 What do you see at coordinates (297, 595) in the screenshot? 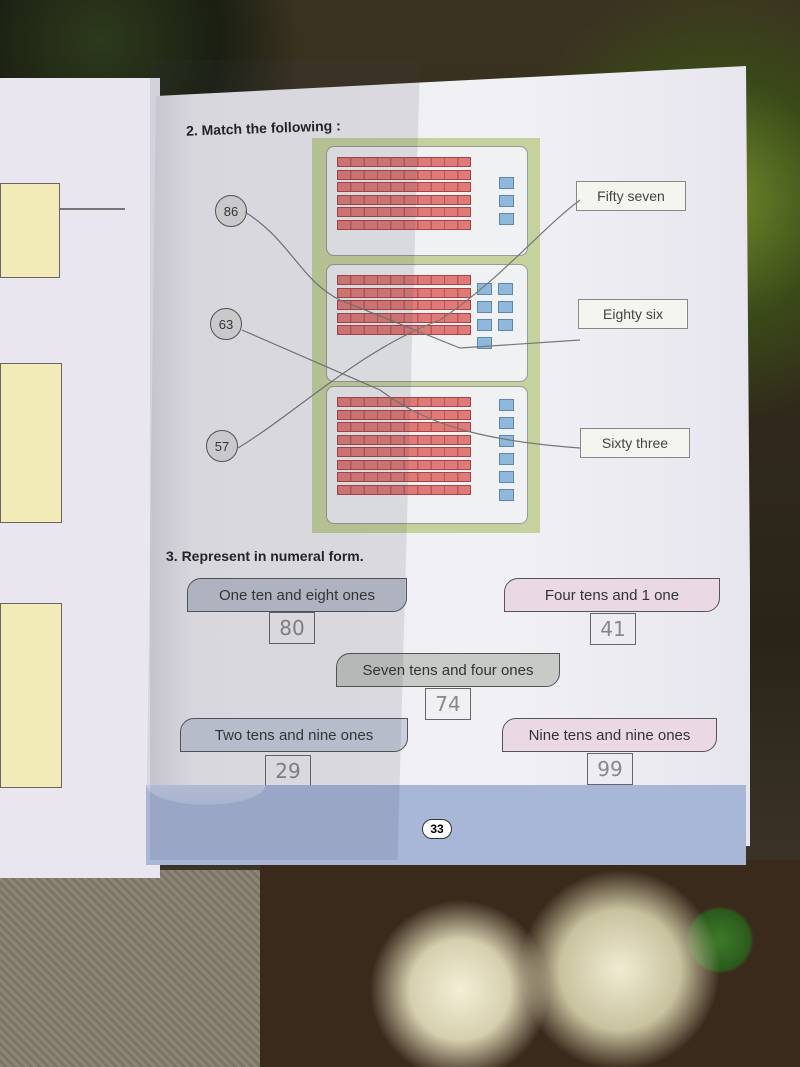
I see `prompt-one-ten-eight-ones: One ten and eight ones` at bounding box center [297, 595].